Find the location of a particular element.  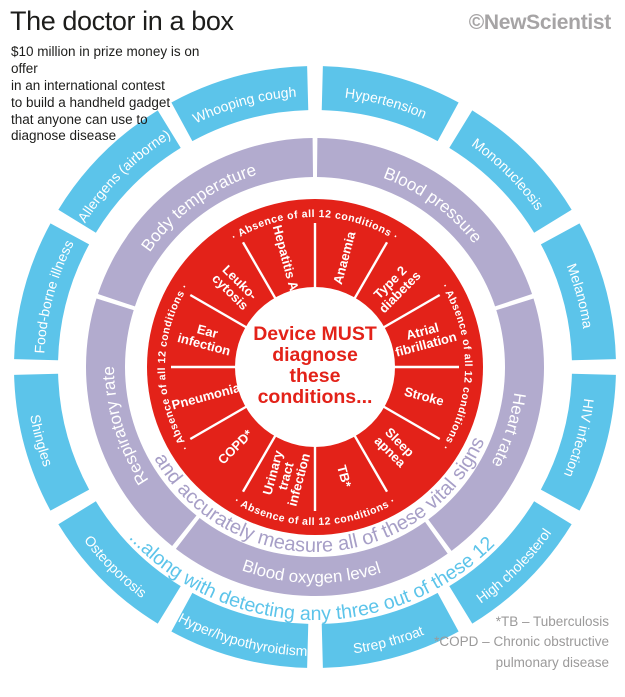

vitals-segment-heart-rate is located at coordinates (486, 424).